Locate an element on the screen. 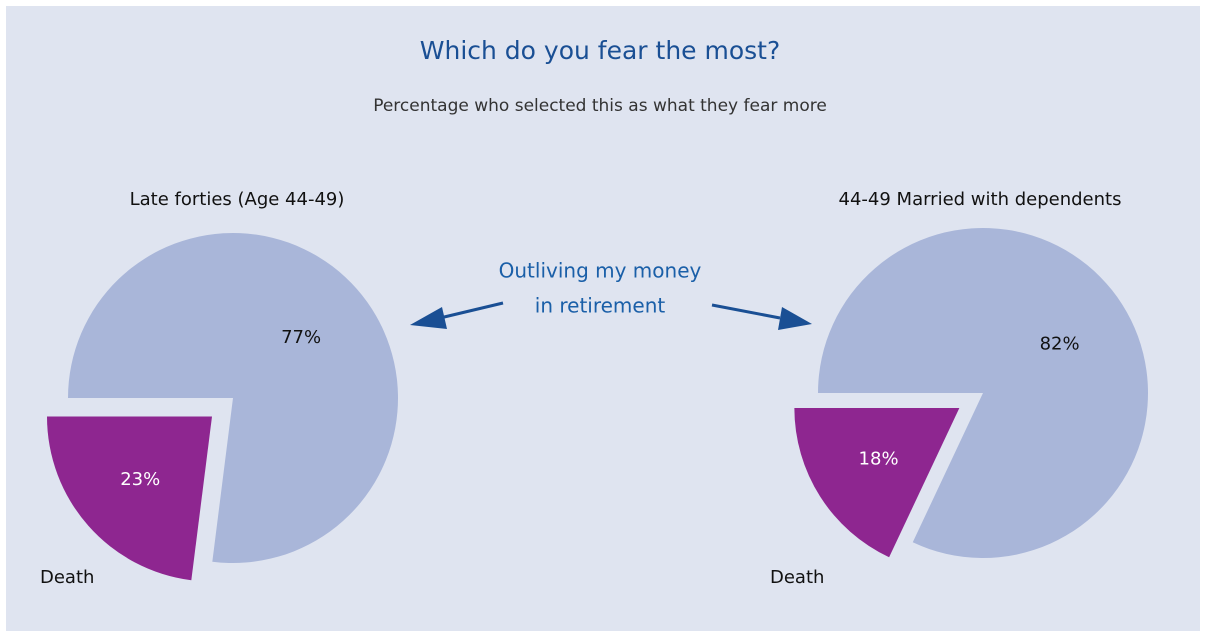  value-label: 23% is located at coordinates (140, 479).